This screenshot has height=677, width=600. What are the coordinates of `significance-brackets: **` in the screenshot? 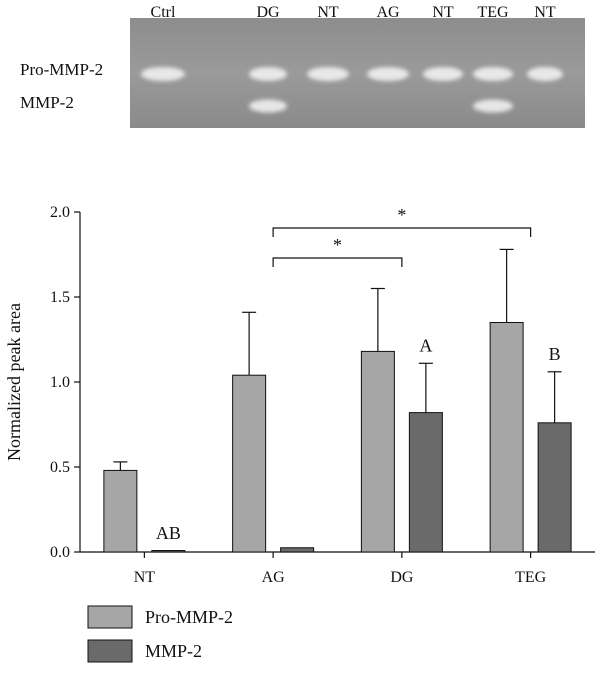 It's located at (402, 236).